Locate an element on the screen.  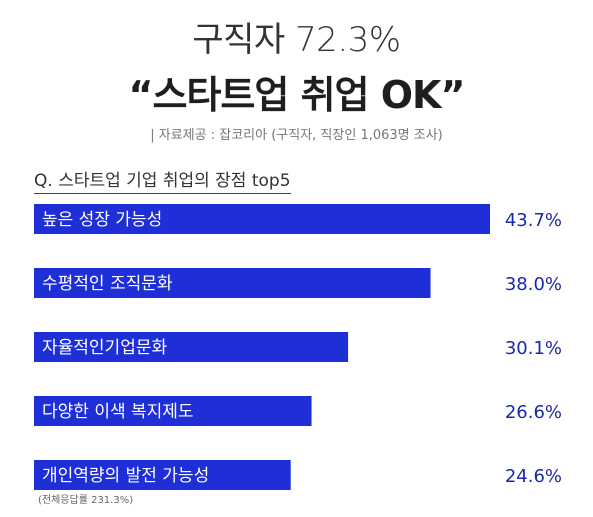
source-text: | 자료제공 : 잡코리아 (구직자, 직장인 1,063명 조사) is located at coordinates (296, 135).